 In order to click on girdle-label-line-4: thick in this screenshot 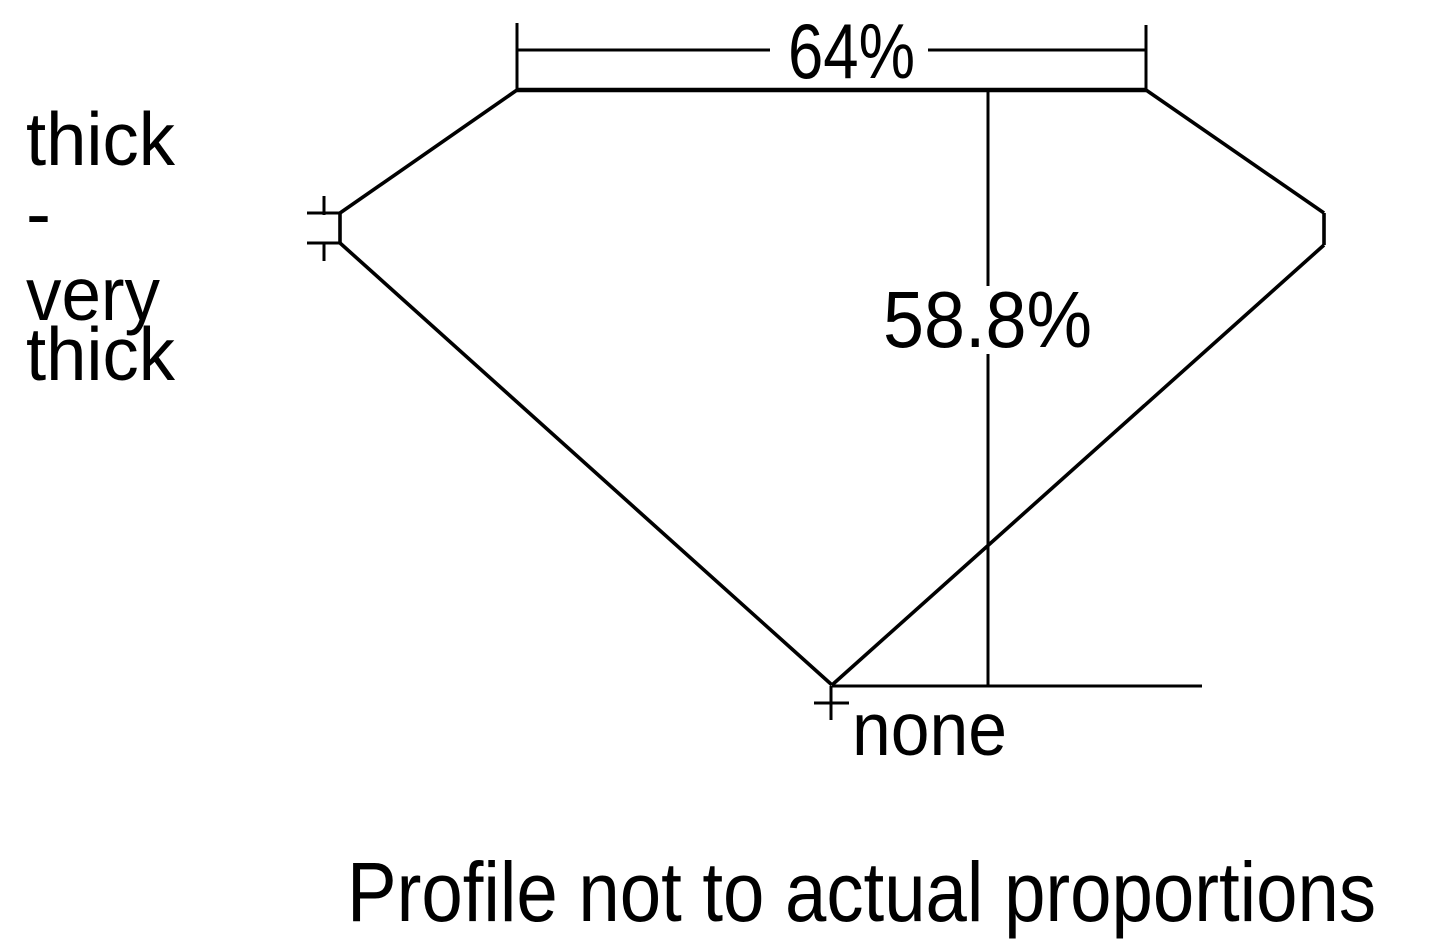, I will do `click(100, 354)`.